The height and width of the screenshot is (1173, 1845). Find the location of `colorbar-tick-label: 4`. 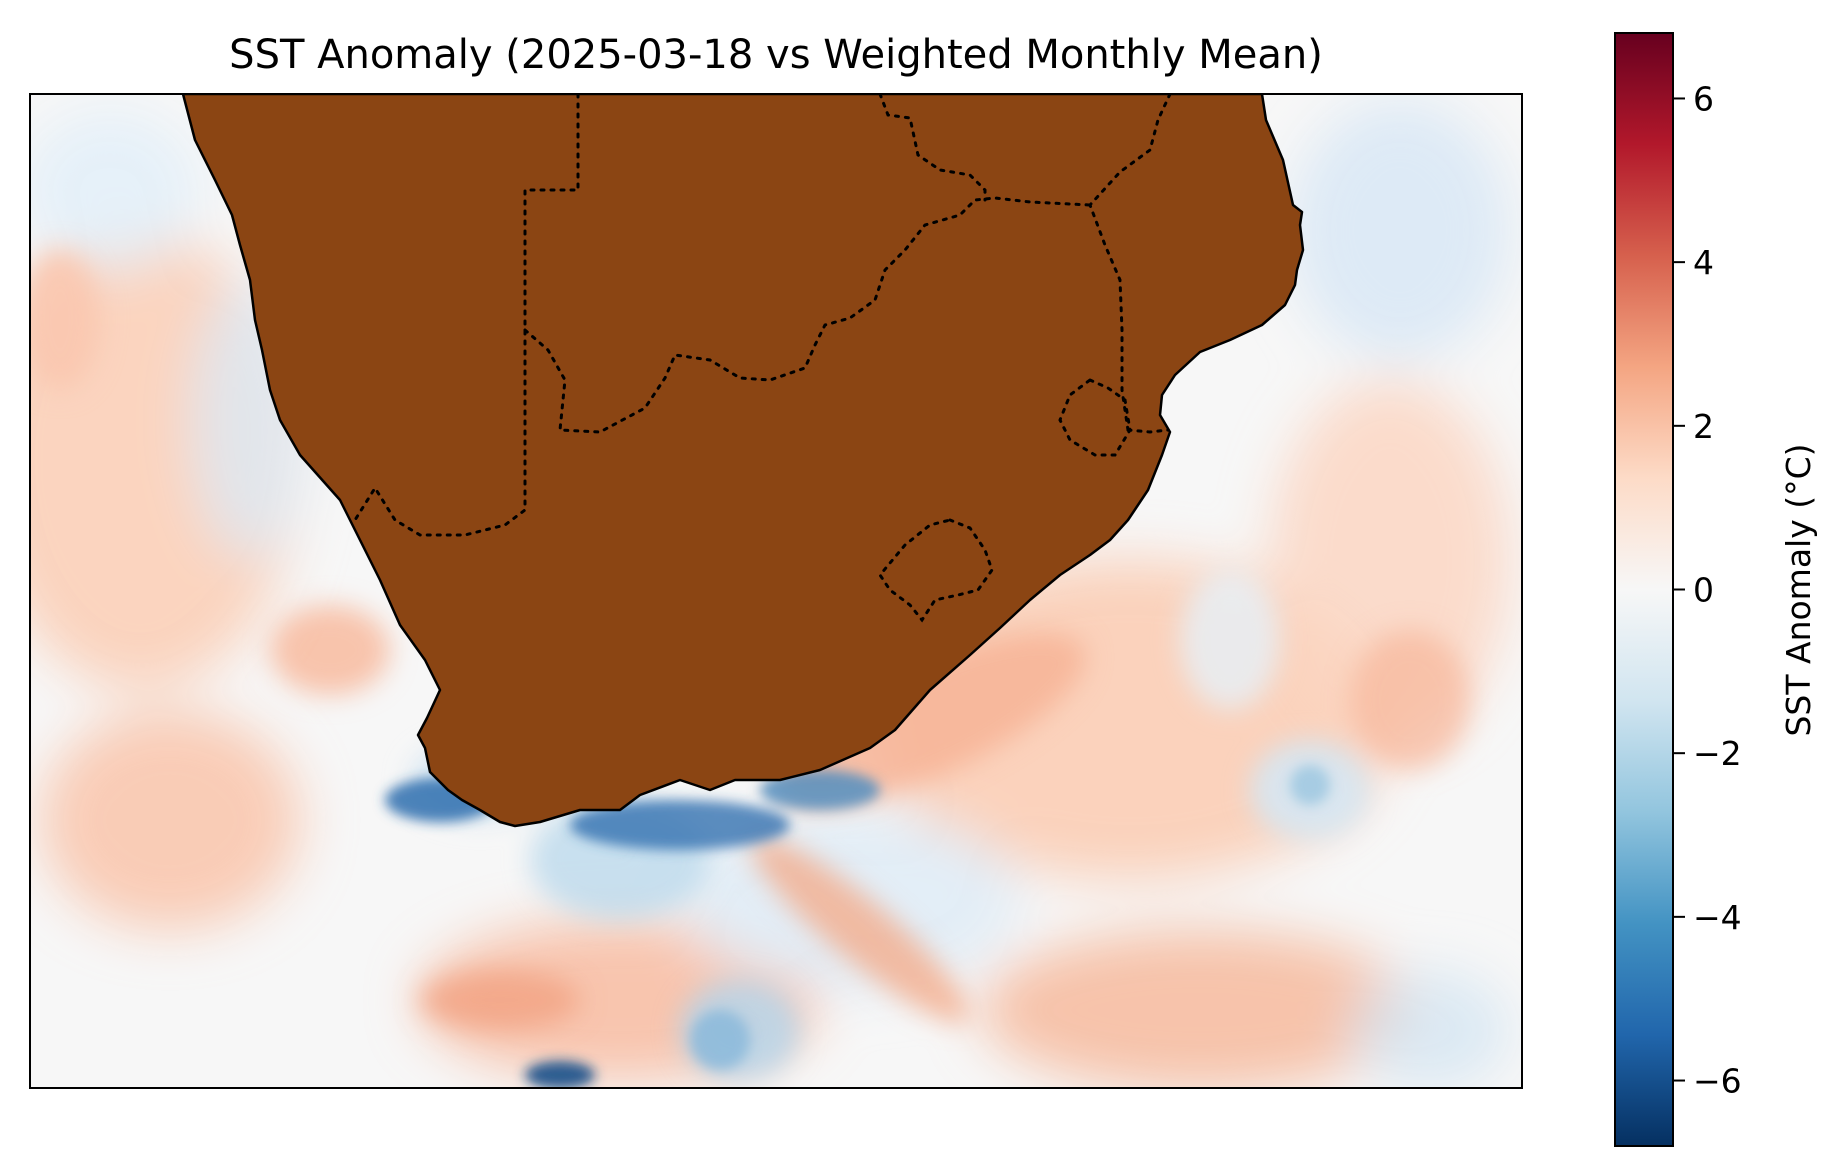

colorbar-tick-label: 4 is located at coordinates (1703, 262).